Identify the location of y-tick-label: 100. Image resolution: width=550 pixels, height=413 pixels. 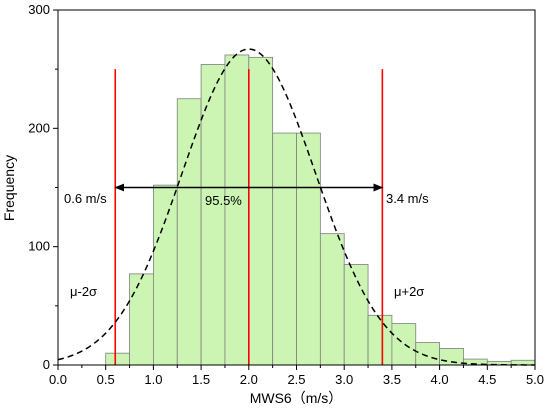
(39, 246).